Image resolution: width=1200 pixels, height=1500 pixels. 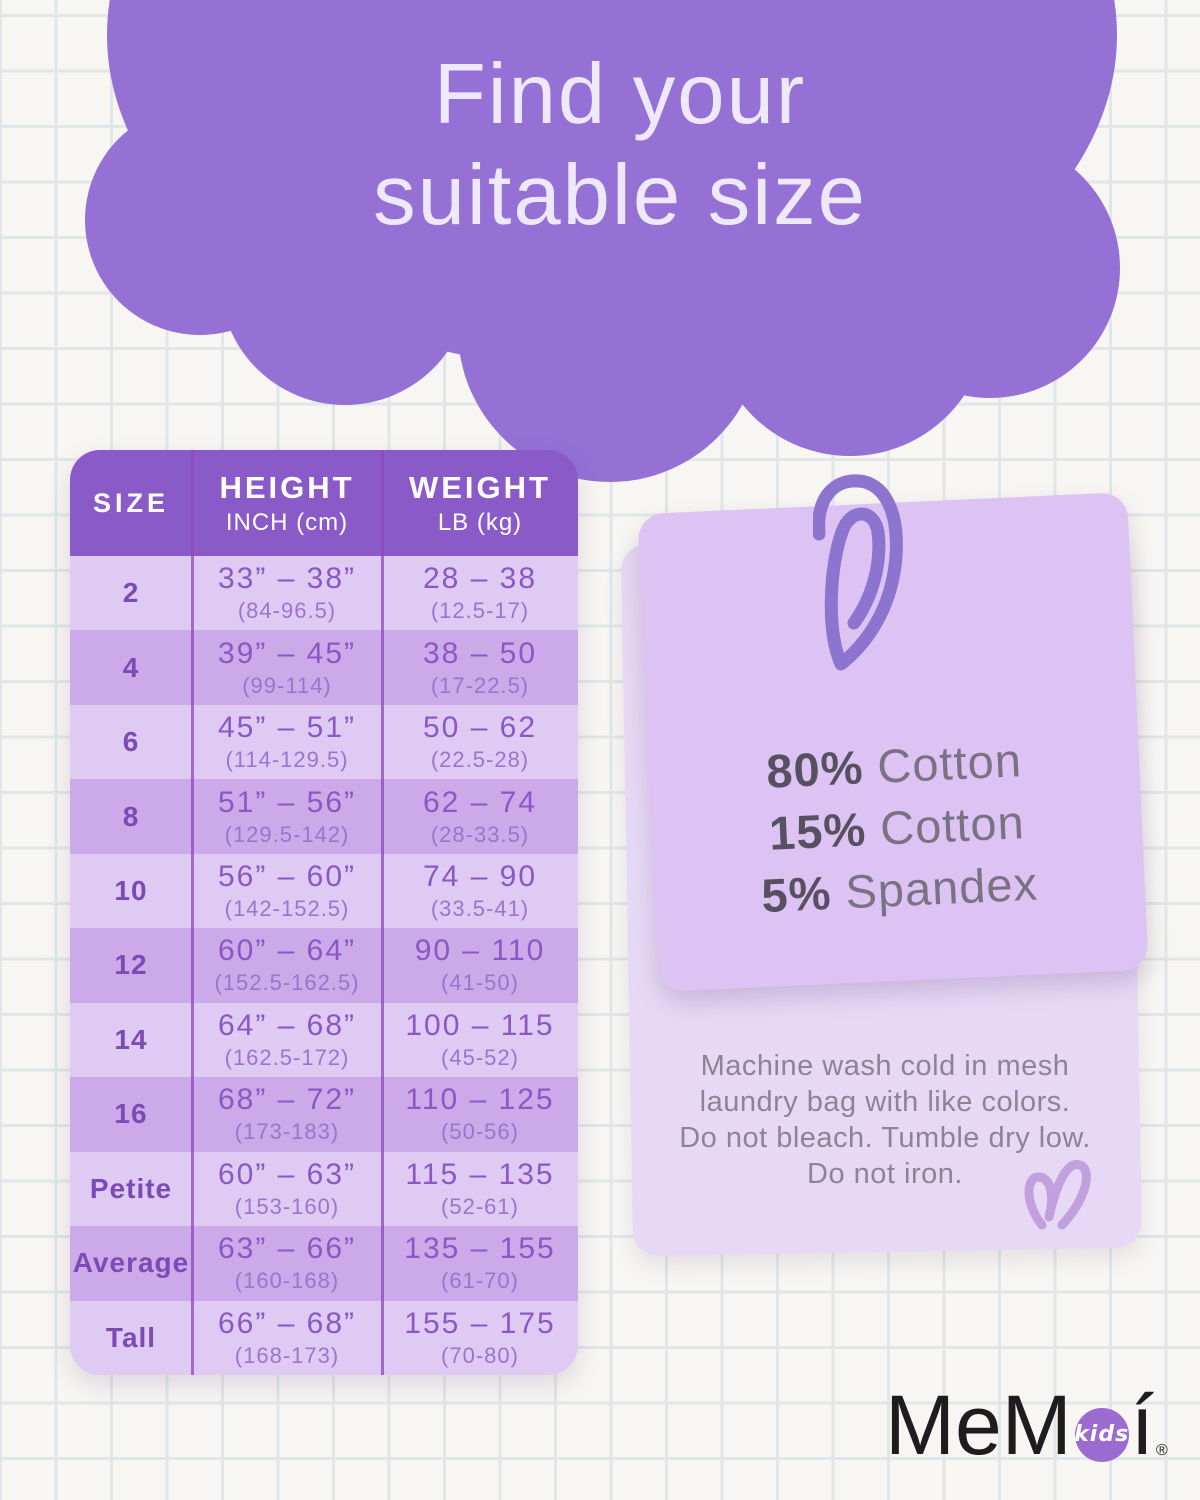 What do you see at coordinates (480, 611) in the screenshot?
I see `weight-kg: (12.5-17)` at bounding box center [480, 611].